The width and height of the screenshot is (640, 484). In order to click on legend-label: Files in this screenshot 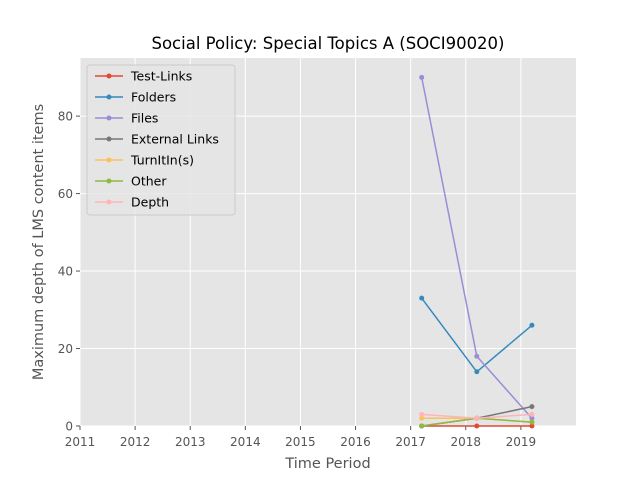, I will do `click(144, 118)`.